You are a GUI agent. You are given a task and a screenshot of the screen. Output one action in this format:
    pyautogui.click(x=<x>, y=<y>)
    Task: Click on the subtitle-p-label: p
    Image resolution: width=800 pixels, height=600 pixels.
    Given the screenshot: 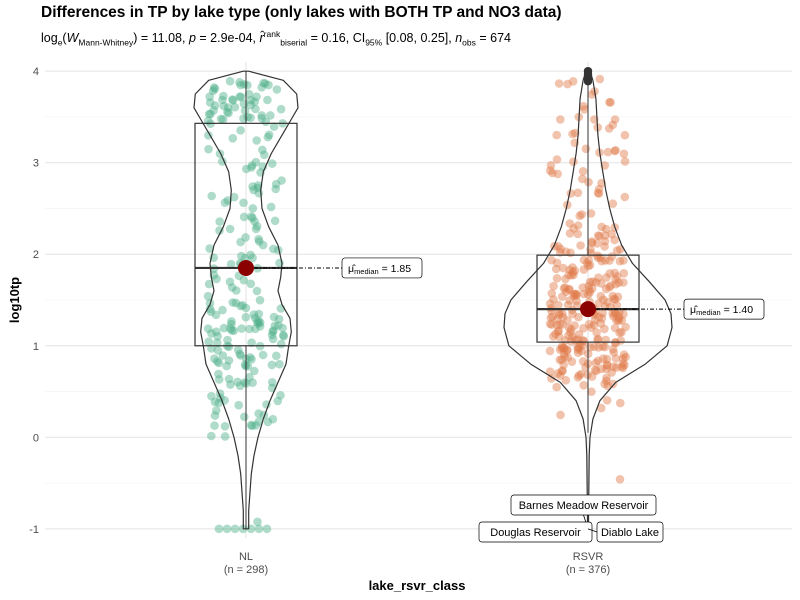 What is the action you would take?
    pyautogui.click(x=192, y=38)
    